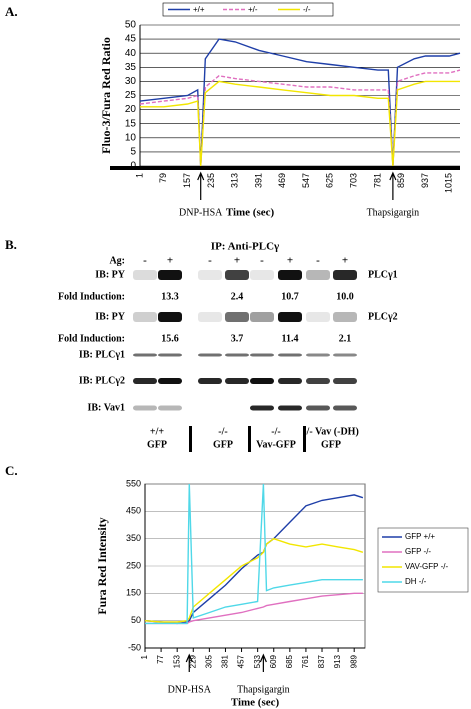 Image resolution: width=471 pixels, height=709 pixels. What do you see at coordinates (377, 180) in the screenshot?
I see `x-tick-label: 781` at bounding box center [377, 180].